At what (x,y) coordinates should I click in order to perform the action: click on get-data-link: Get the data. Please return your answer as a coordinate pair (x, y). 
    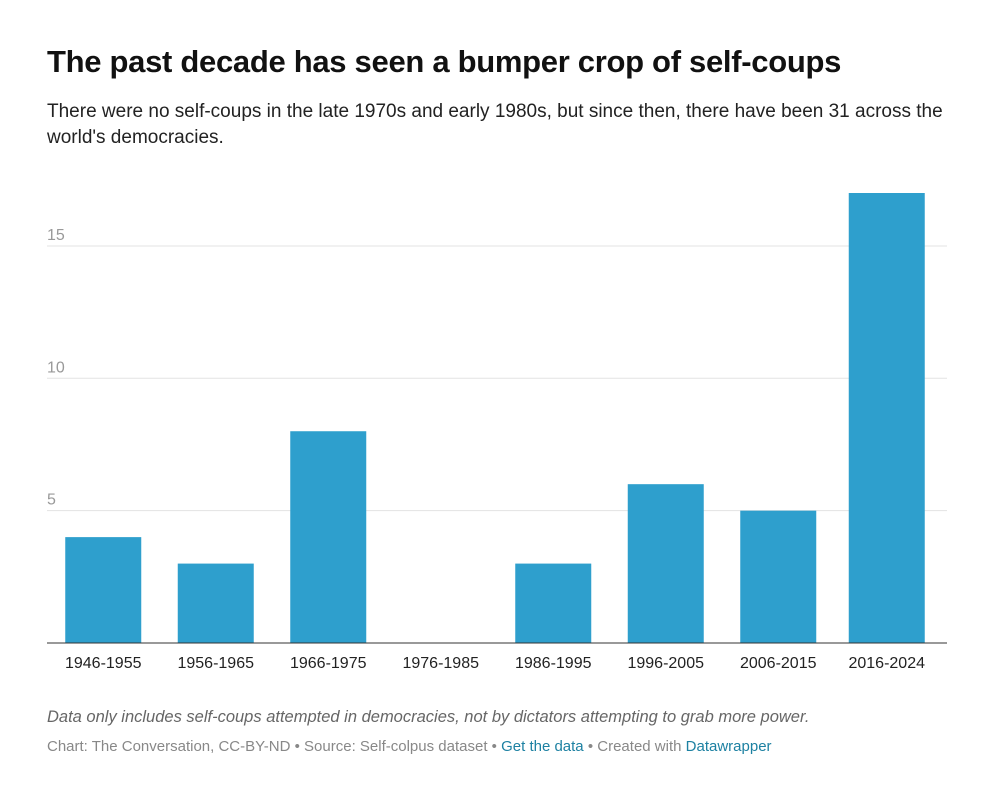
    Looking at the image, I should click on (542, 746).